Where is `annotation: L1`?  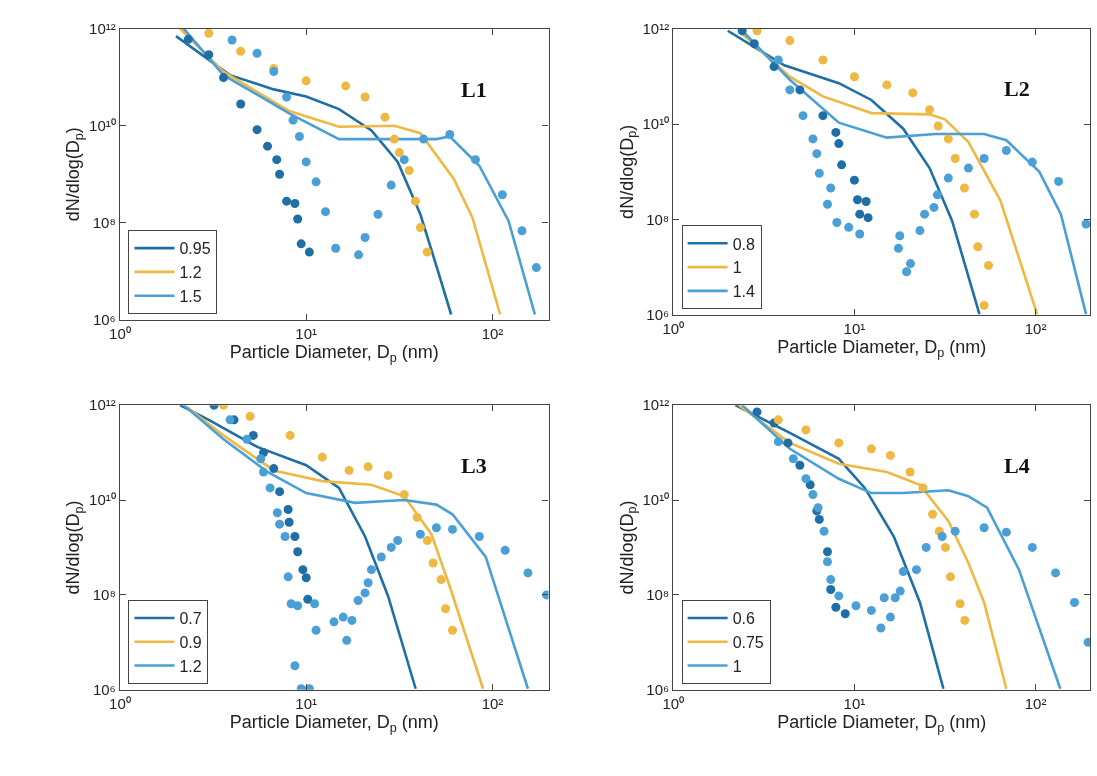
annotation: L1 is located at coordinates (474, 89).